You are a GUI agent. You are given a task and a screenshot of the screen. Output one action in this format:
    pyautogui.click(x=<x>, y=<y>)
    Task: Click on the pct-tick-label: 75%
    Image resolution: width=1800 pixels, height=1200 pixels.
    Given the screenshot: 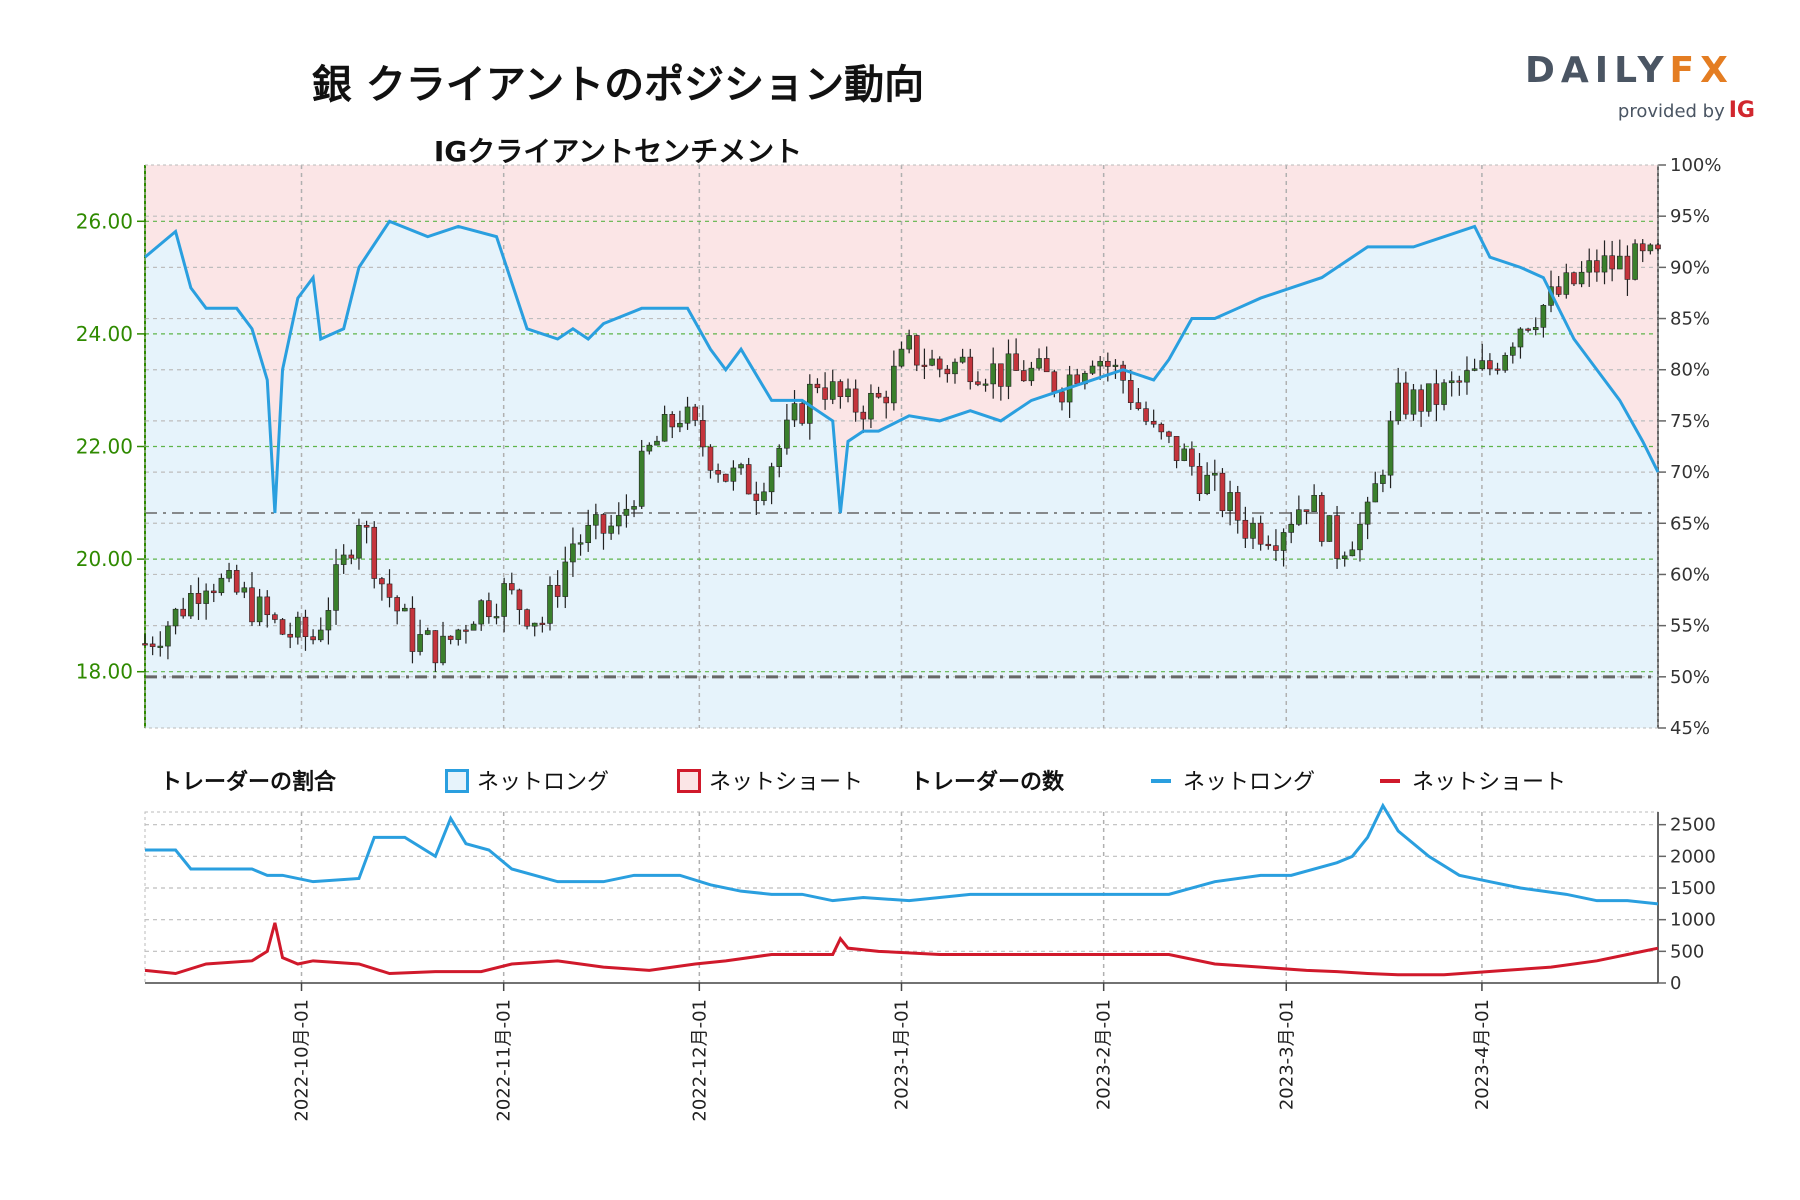 What is the action you would take?
    pyautogui.click(x=1690, y=421)
    